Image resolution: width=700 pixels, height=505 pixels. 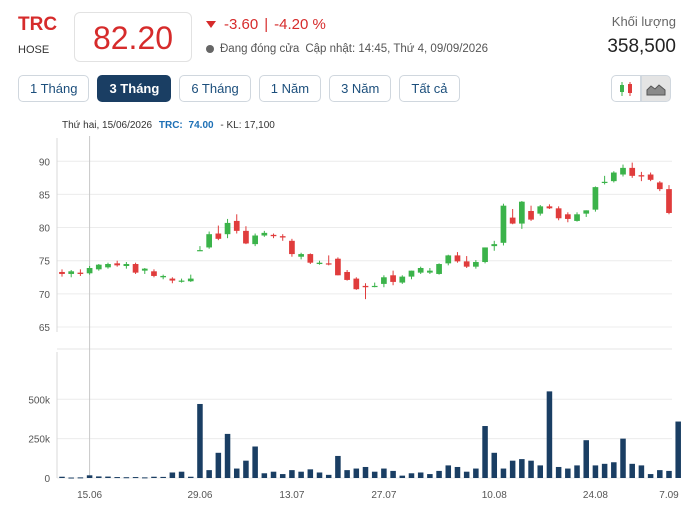 I want to click on volume-axis-tick: 500k, so click(x=39, y=400).